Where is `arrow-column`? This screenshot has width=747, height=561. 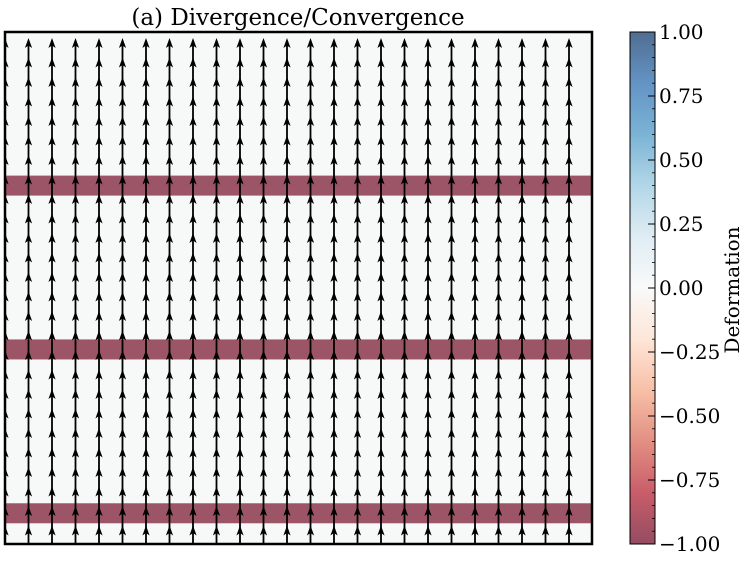 arrow-column is located at coordinates (263, 291).